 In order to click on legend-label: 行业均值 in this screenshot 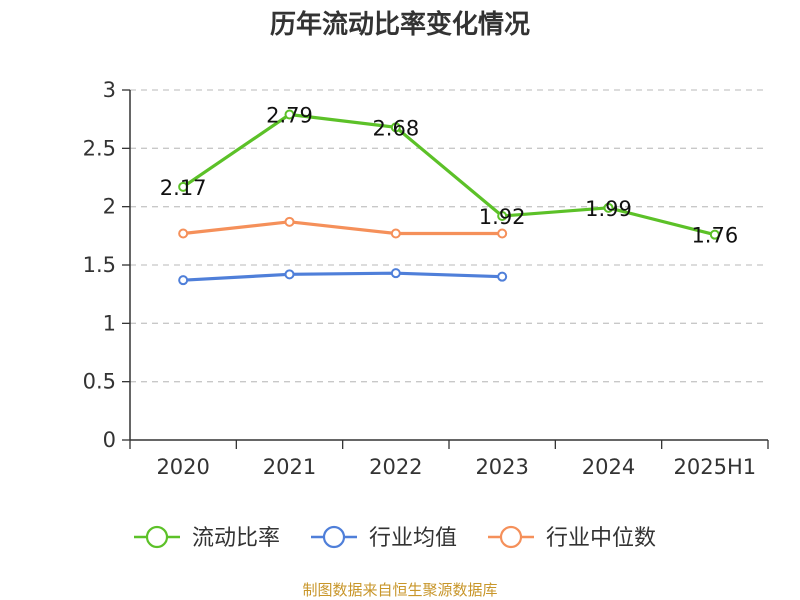, I will do `click(413, 538)`.